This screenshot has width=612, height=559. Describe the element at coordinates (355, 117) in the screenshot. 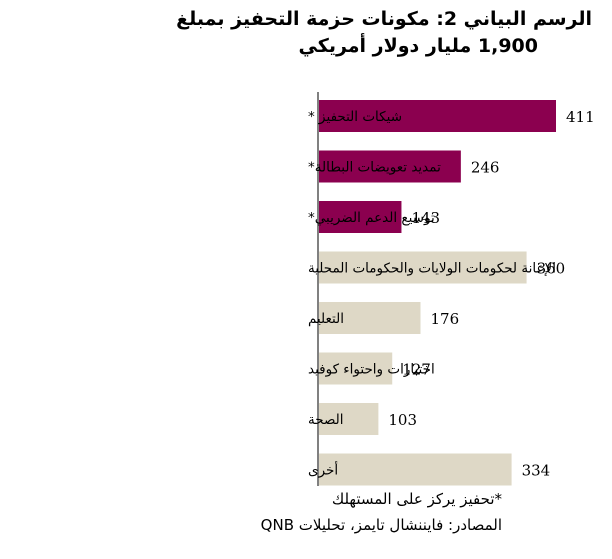

I see `category-label-1: شيكات التحفيز *` at that location.